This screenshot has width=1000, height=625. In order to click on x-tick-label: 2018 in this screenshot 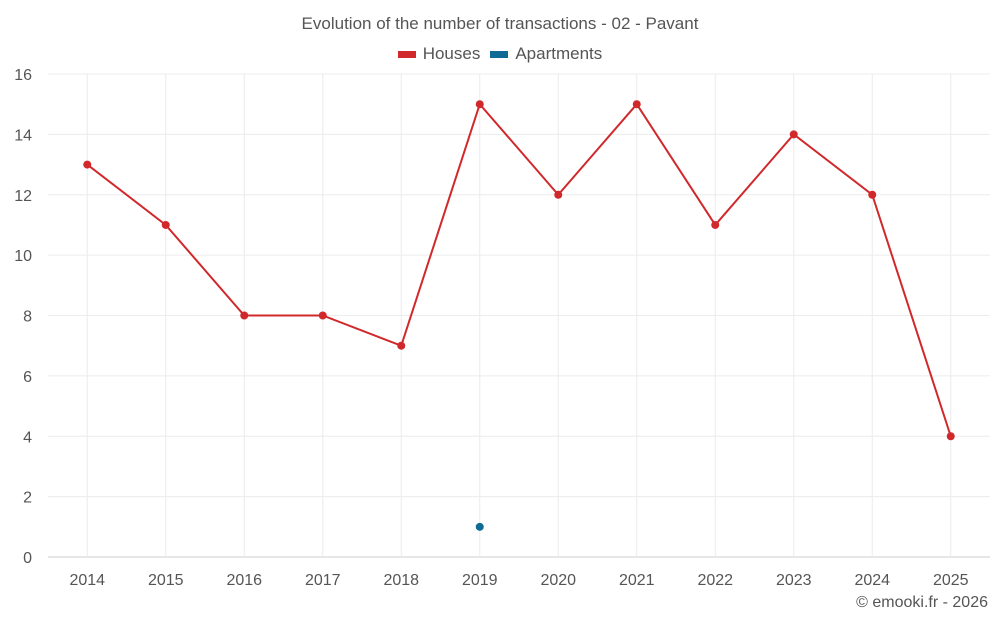, I will do `click(401, 580)`.